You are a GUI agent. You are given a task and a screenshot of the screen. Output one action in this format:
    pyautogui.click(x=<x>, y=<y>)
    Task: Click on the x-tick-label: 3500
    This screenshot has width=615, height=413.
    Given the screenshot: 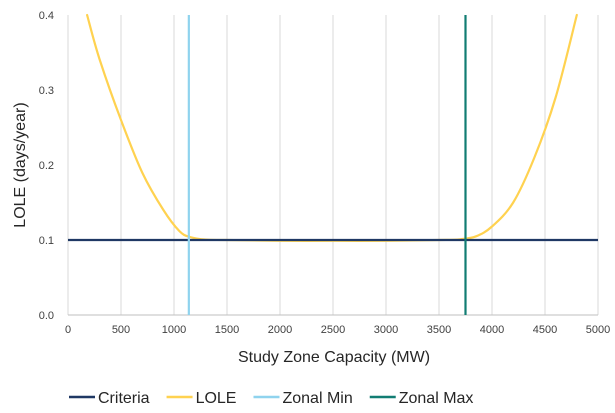 What is the action you would take?
    pyautogui.click(x=439, y=330)
    